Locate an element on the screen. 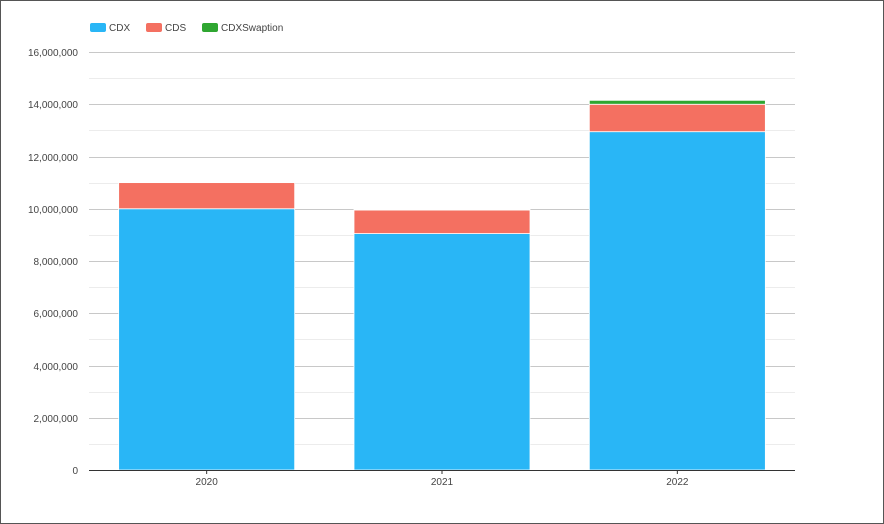 The height and width of the screenshot is (524, 884). legend-item-cdx: CDX is located at coordinates (110, 28).